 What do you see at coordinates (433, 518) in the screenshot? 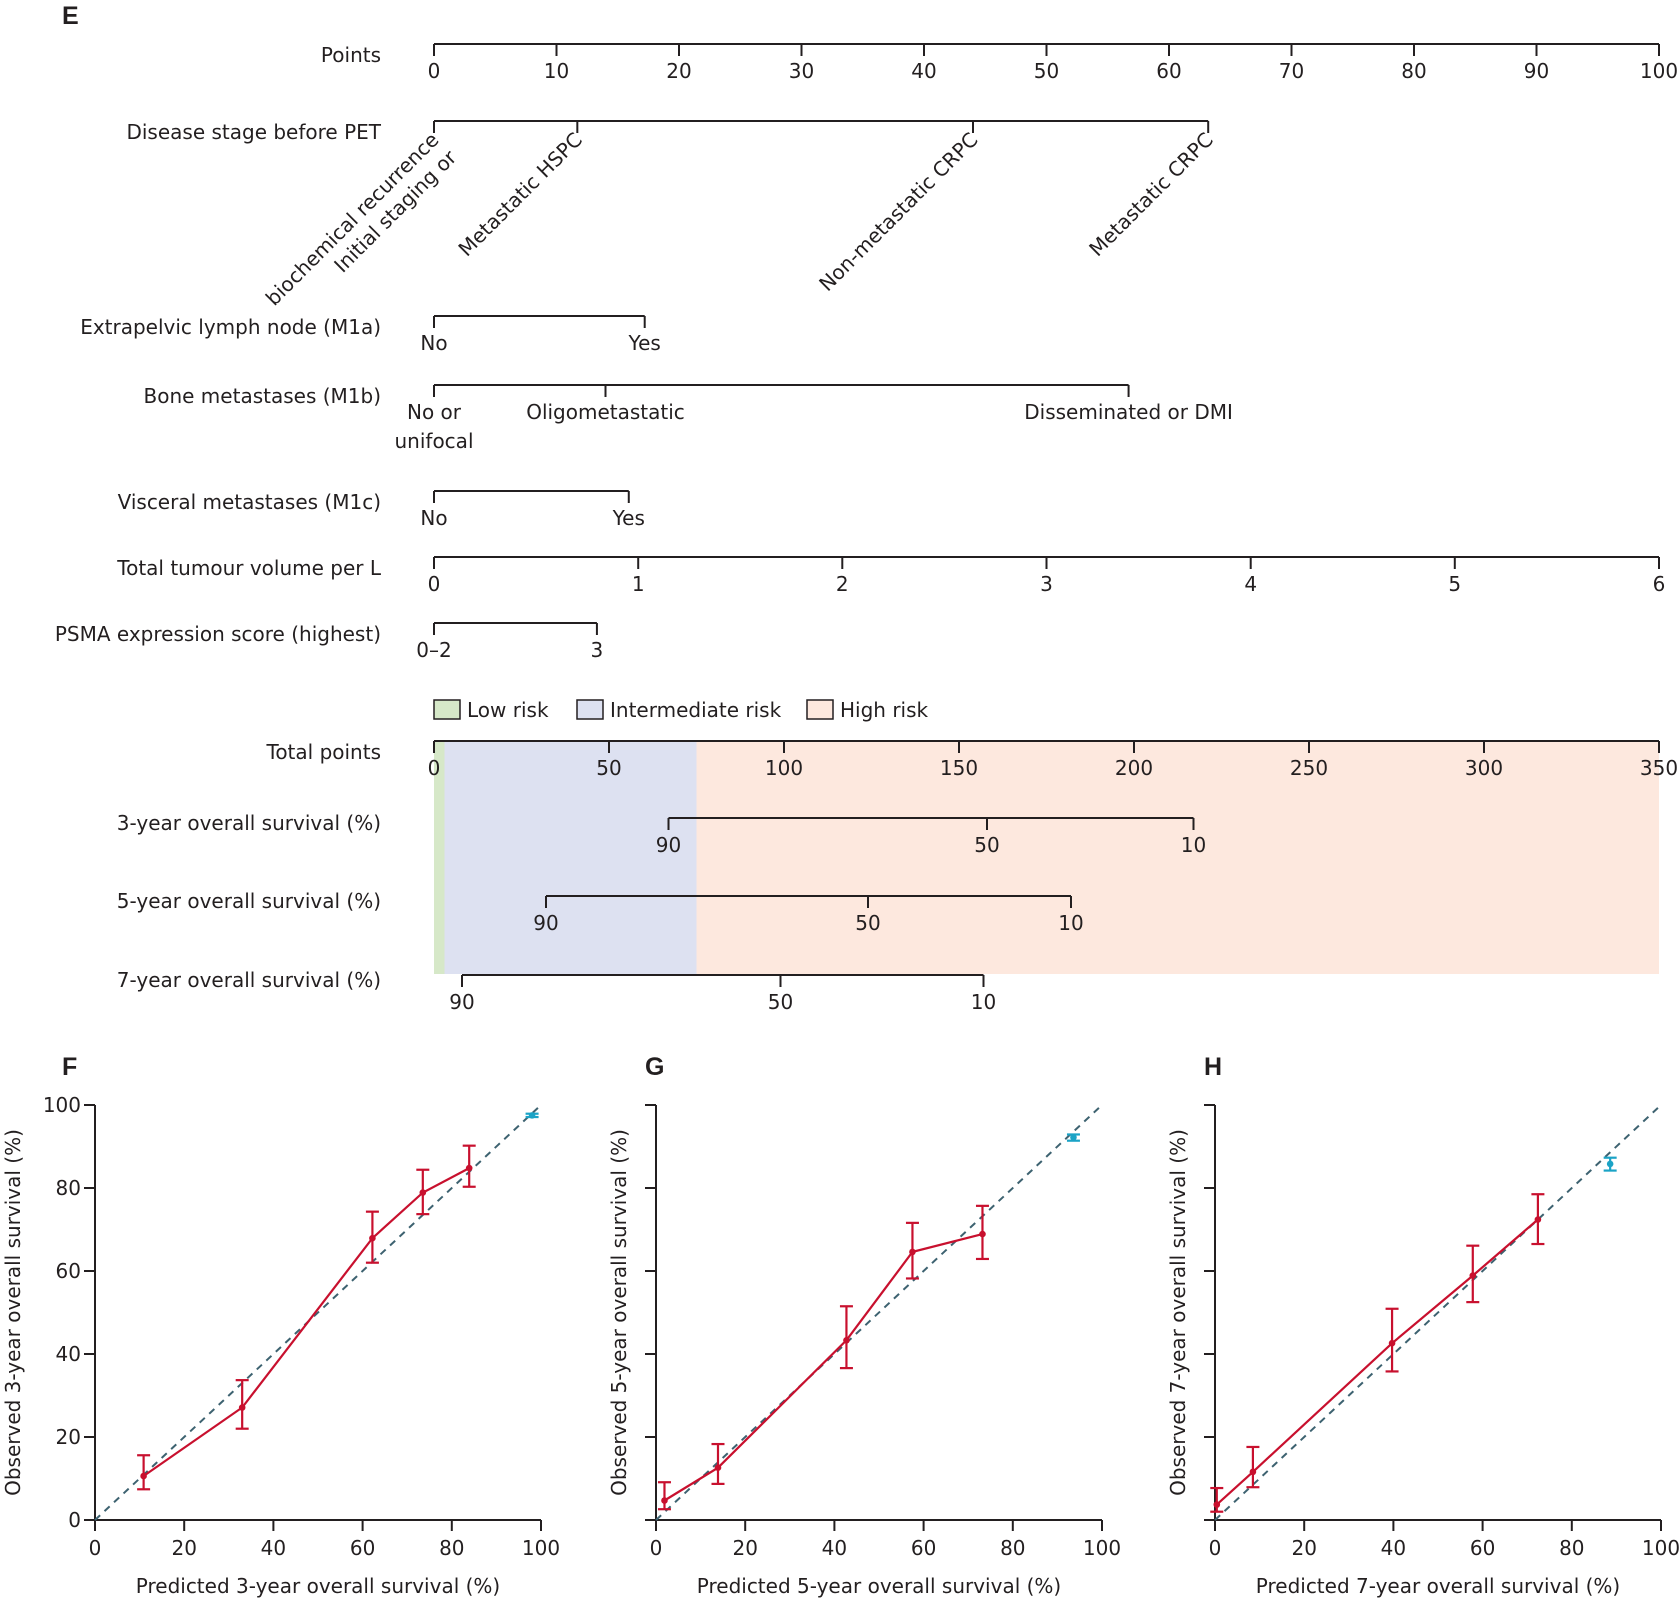
I see `visceral-metastases-m1c-level-label: No` at bounding box center [433, 518].